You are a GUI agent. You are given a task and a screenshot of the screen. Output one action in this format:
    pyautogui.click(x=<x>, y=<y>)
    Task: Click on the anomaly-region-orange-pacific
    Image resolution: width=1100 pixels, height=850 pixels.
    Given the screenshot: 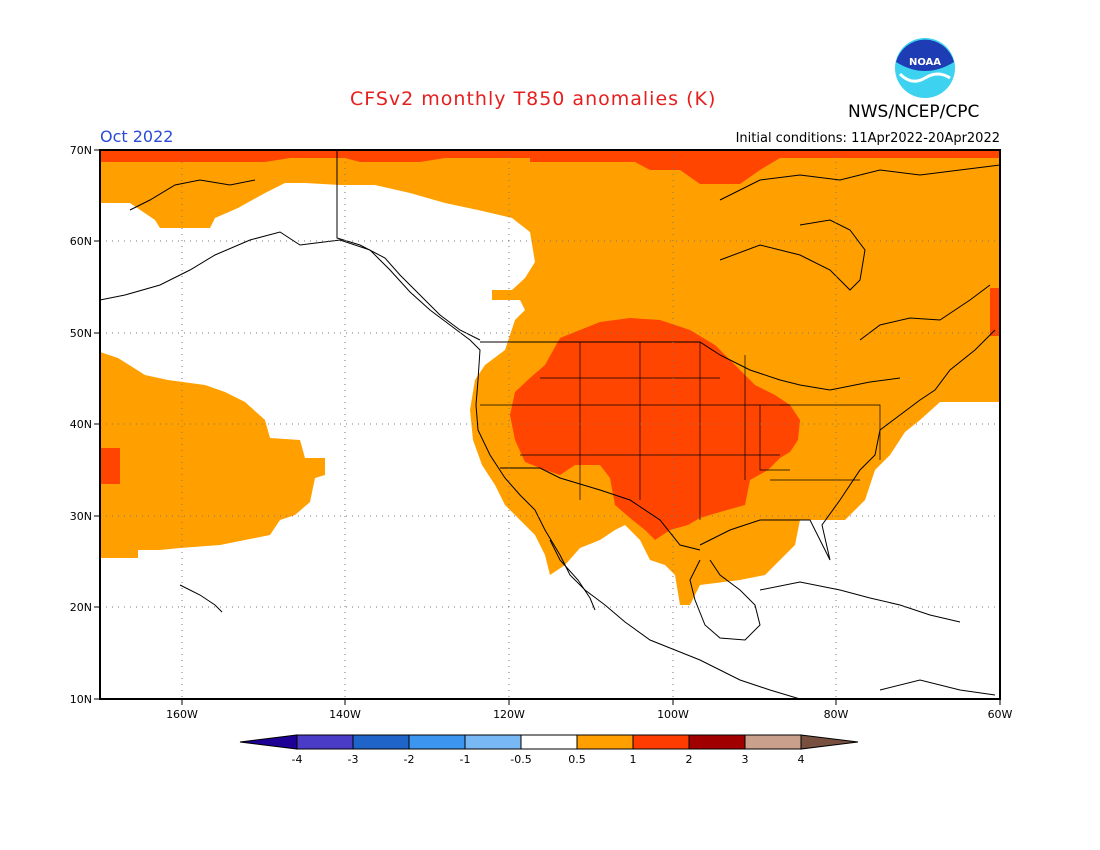 What is the action you would take?
    pyautogui.click(x=212, y=455)
    